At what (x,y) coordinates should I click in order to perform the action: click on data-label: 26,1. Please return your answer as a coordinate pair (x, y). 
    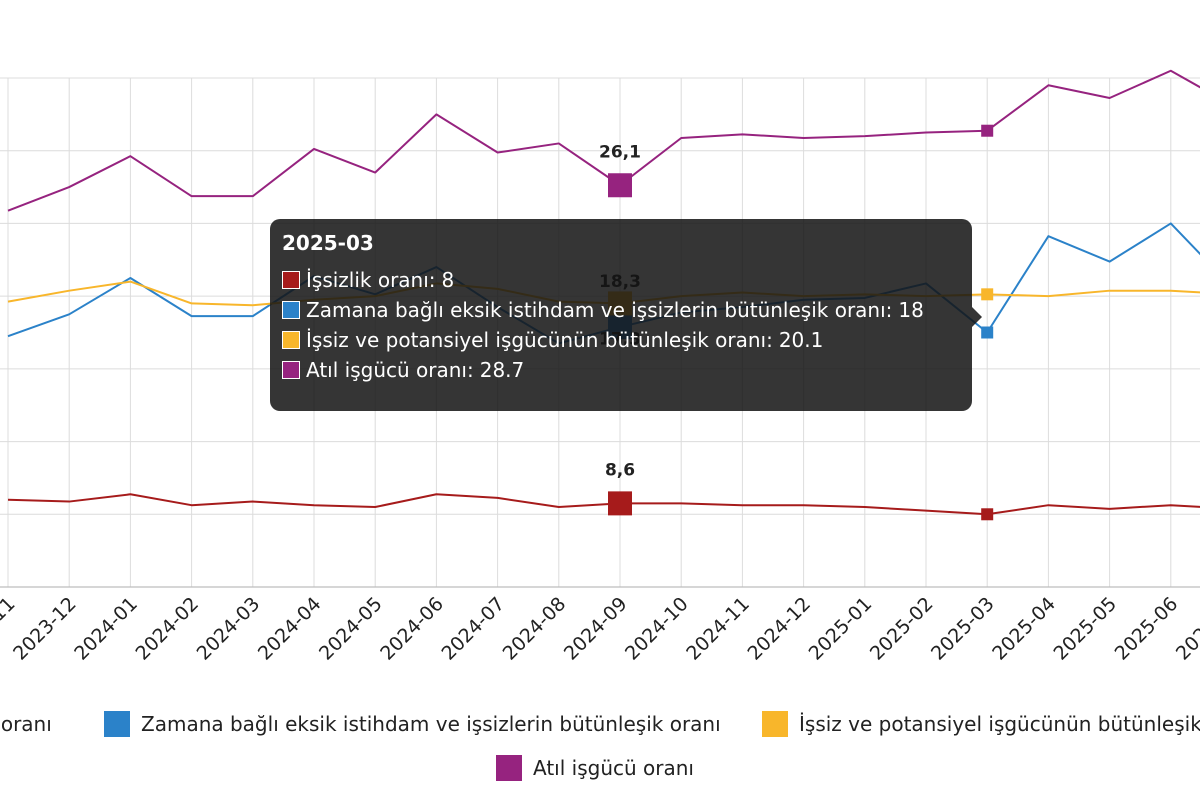
    Looking at the image, I should click on (620, 152).